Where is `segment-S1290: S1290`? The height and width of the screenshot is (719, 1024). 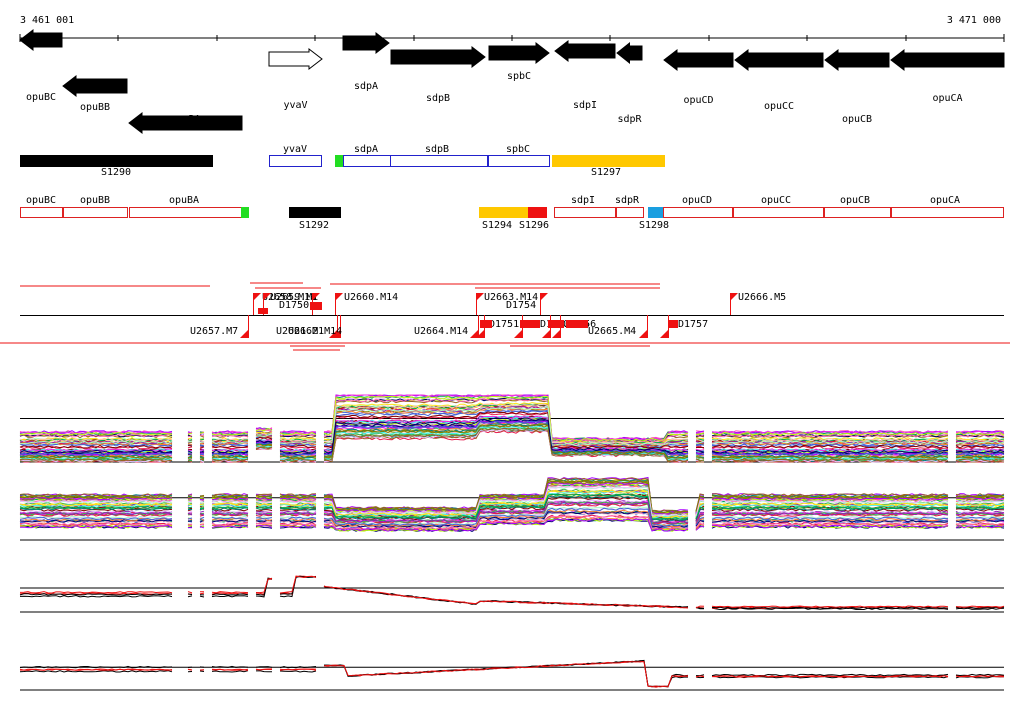 segment-S1290: S1290 is located at coordinates (116, 167).